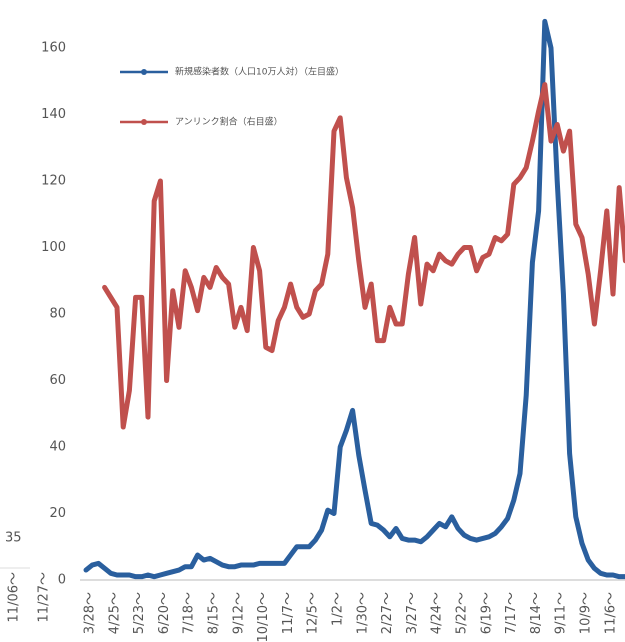  I want to click on x-tick-label: 9/11～, so click(561, 613).